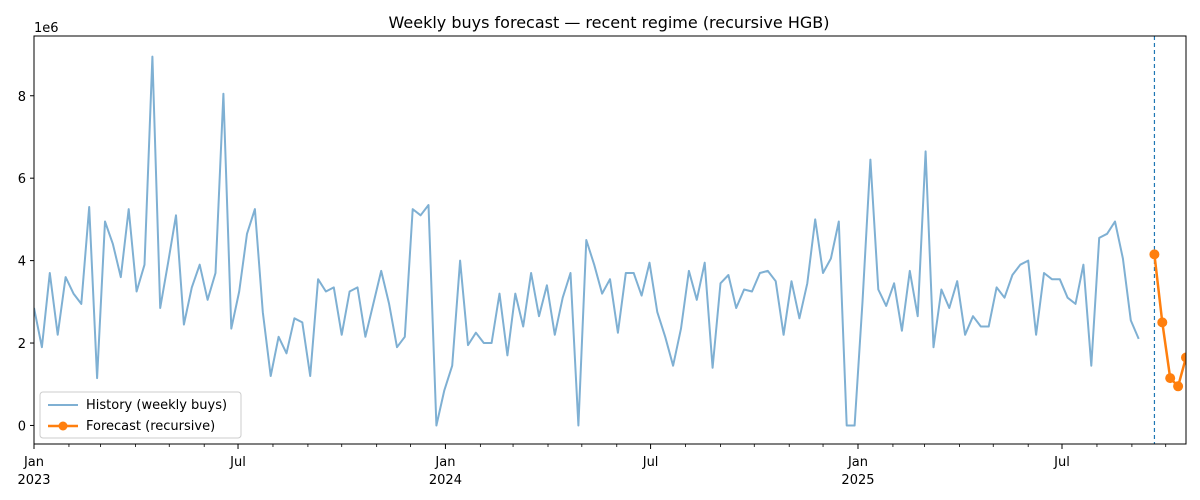 This screenshot has height=500, width=1200. Describe the element at coordinates (22, 179) in the screenshot. I see `y-tick-label: 6` at that location.